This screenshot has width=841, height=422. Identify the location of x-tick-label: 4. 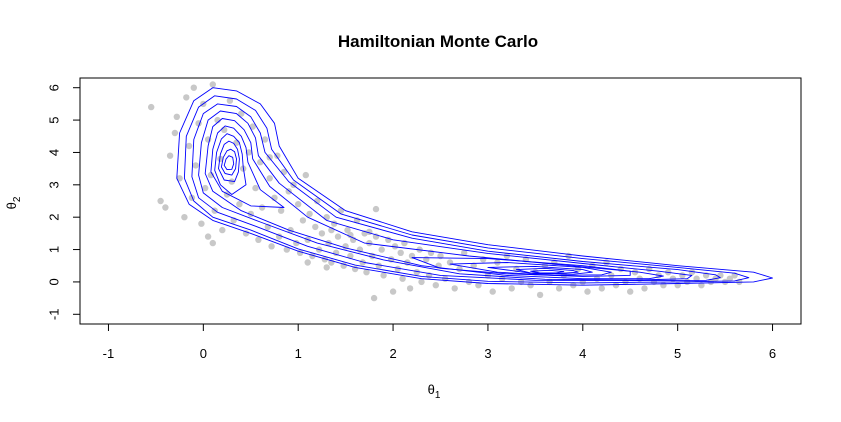
(582, 353).